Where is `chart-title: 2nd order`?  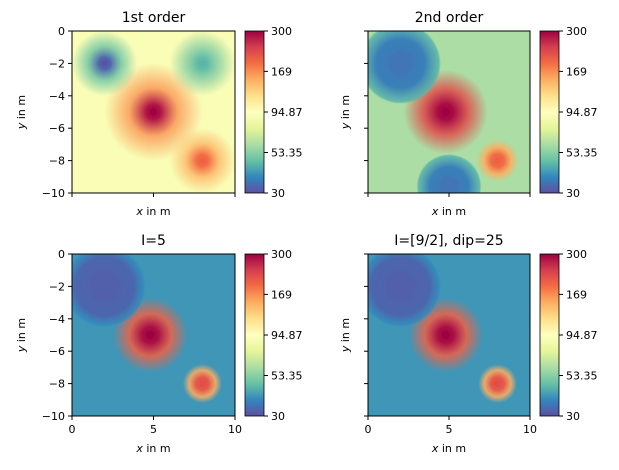 chart-title: 2nd order is located at coordinates (449, 18).